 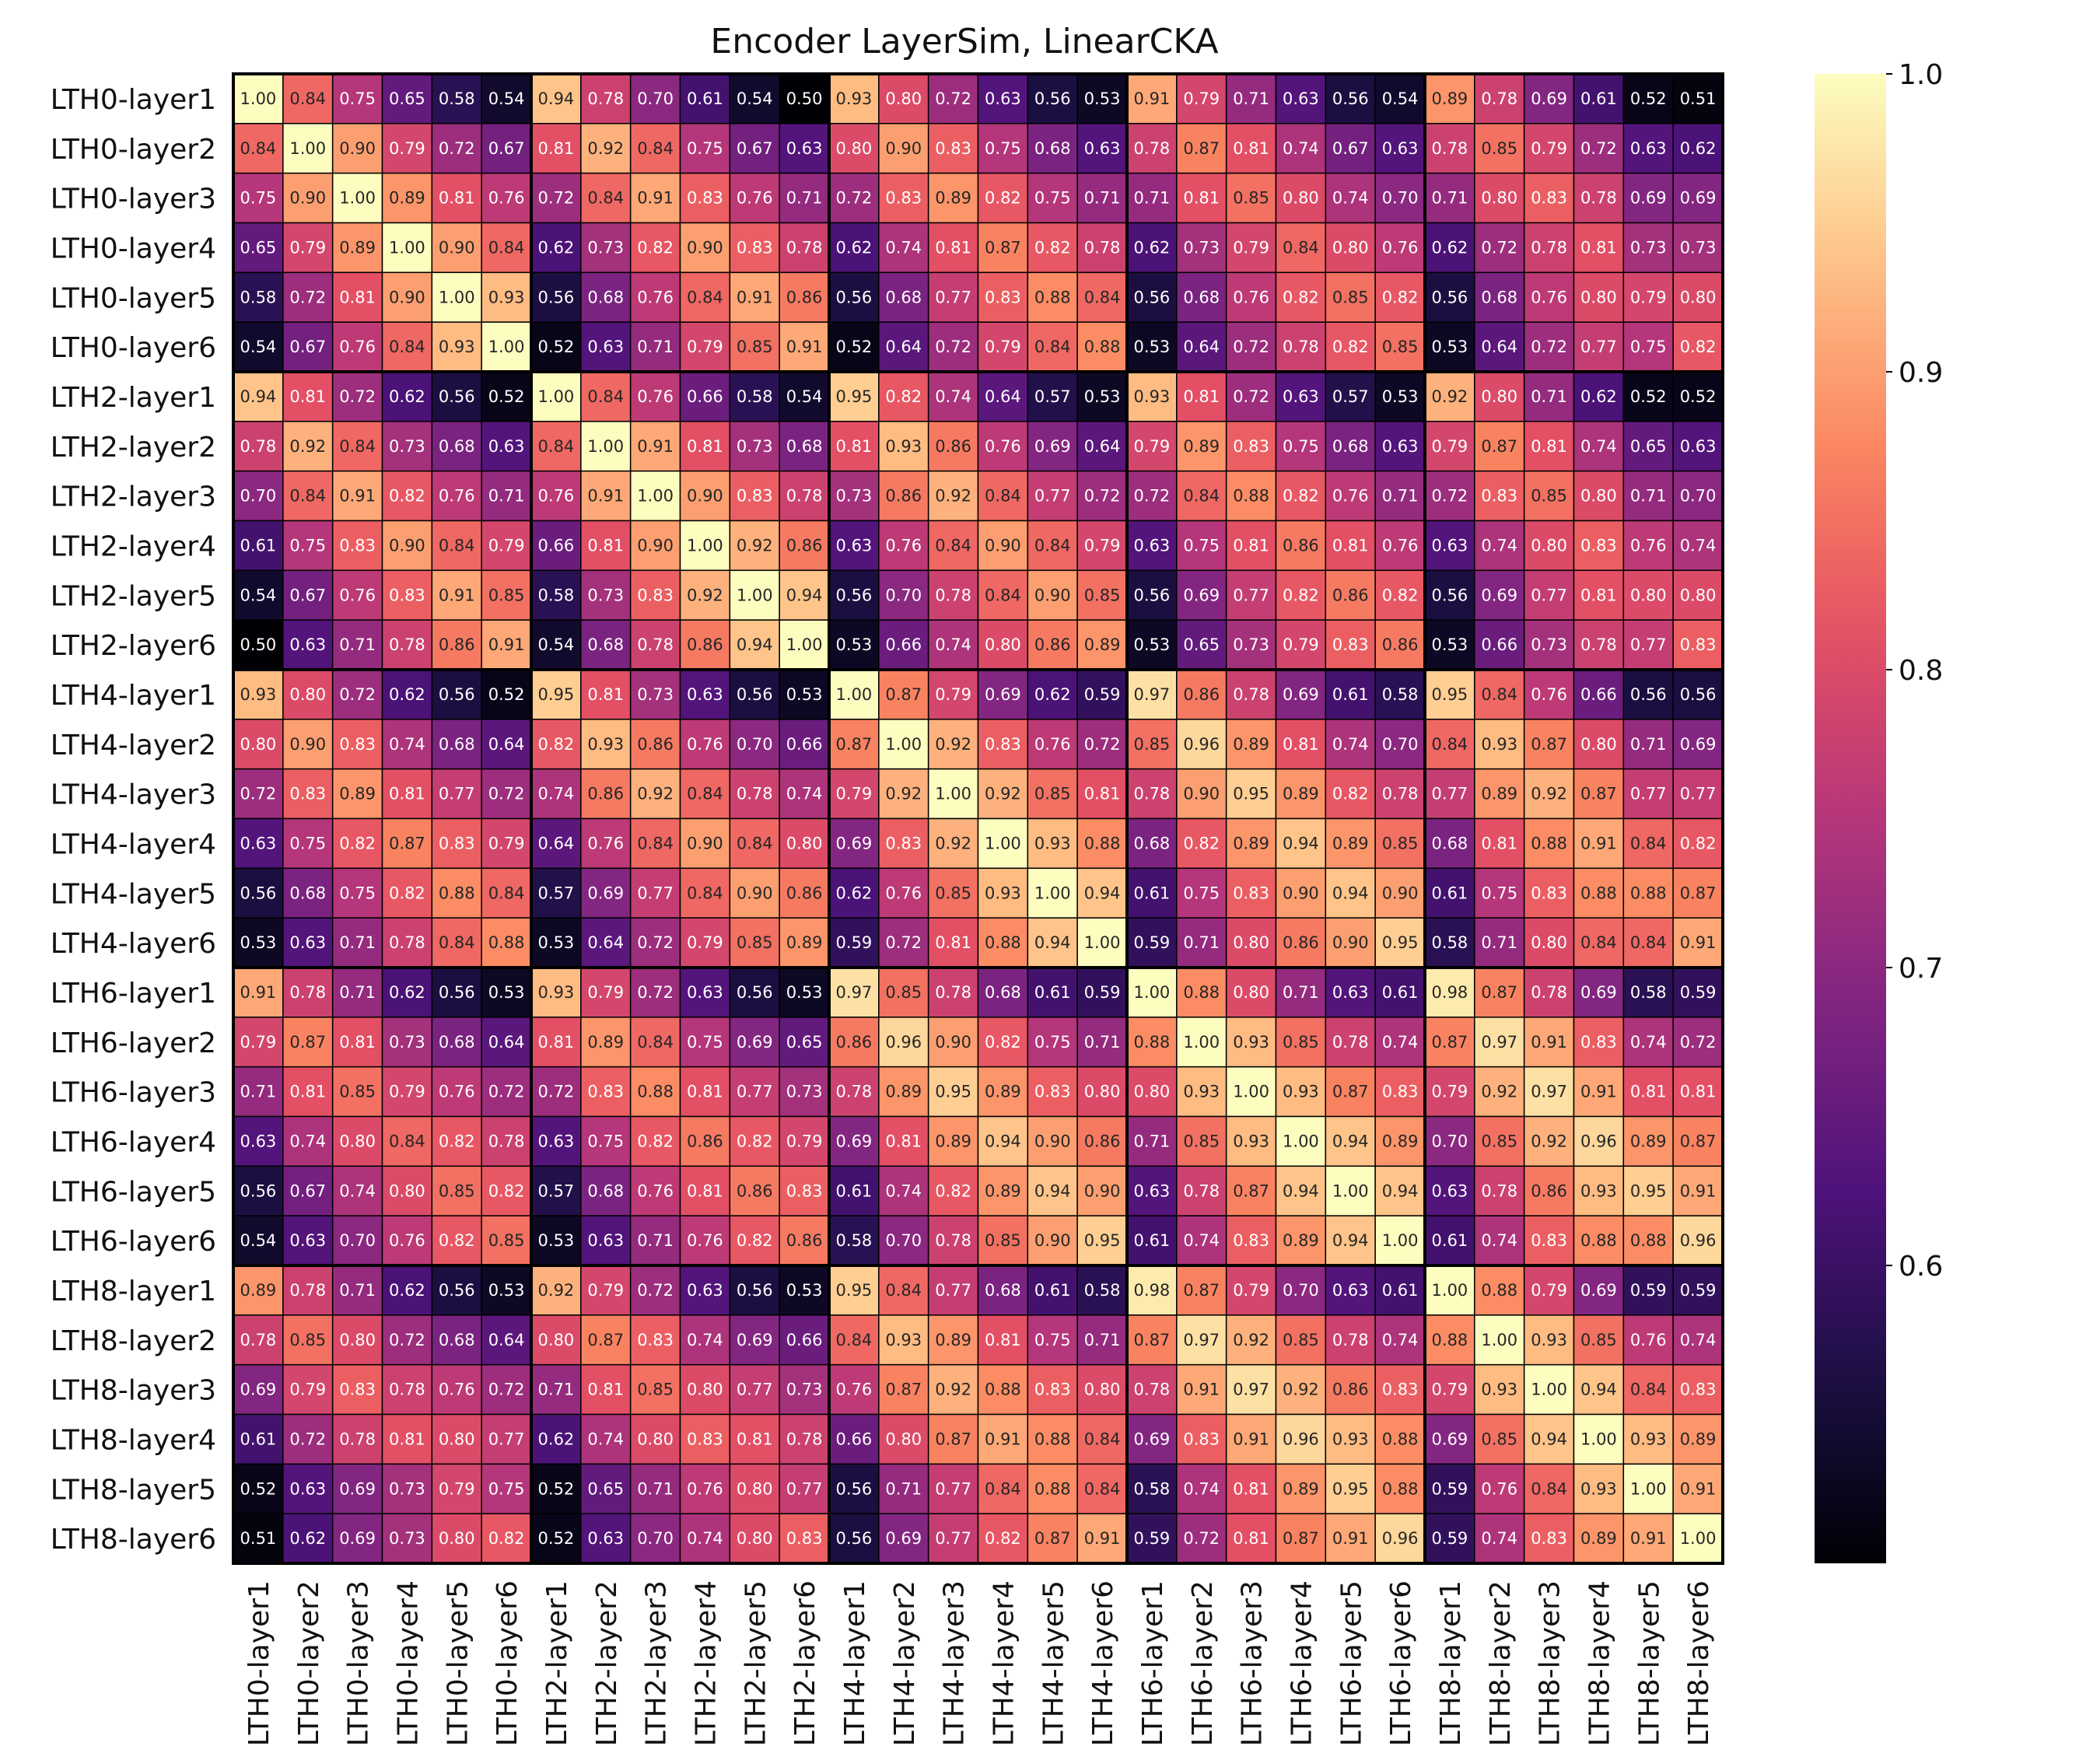 I want to click on cell-value-label: 0.71, so click(x=1648, y=745).